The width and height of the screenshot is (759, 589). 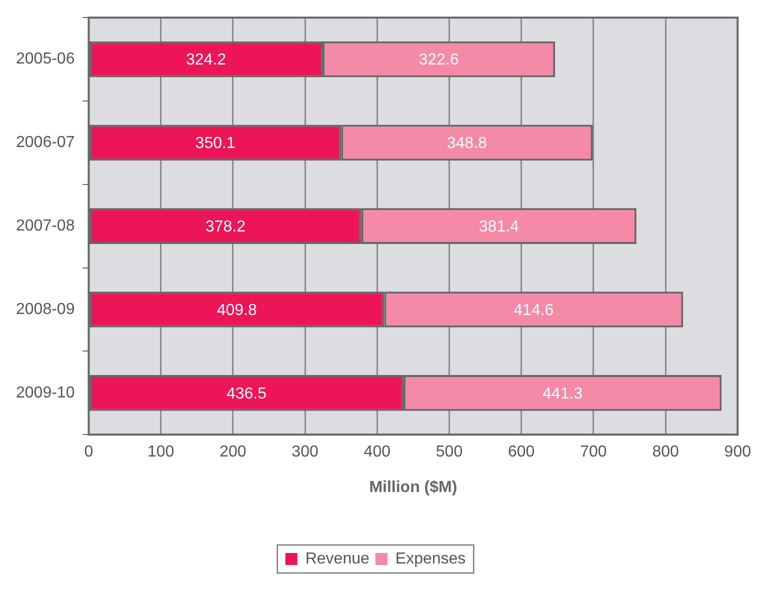 What do you see at coordinates (45, 226) in the screenshot?
I see `y-tick-label: 2007-08` at bounding box center [45, 226].